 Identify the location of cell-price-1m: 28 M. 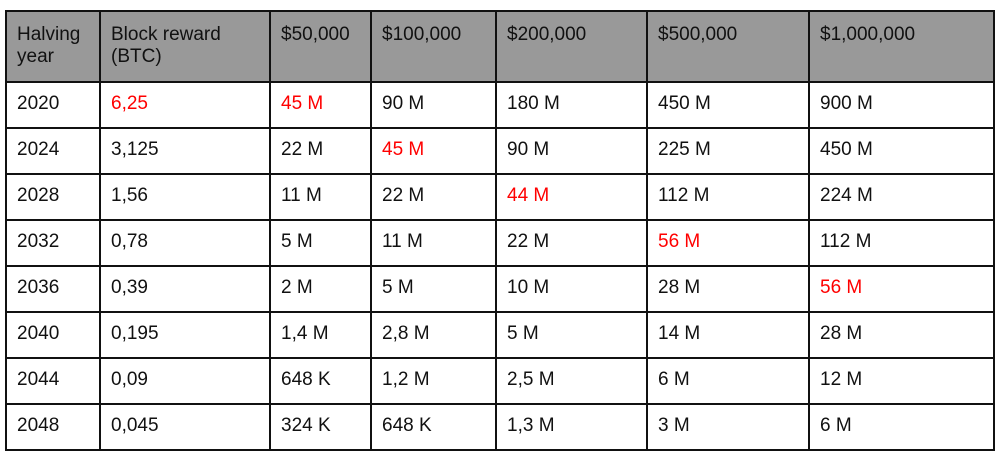
(901, 335).